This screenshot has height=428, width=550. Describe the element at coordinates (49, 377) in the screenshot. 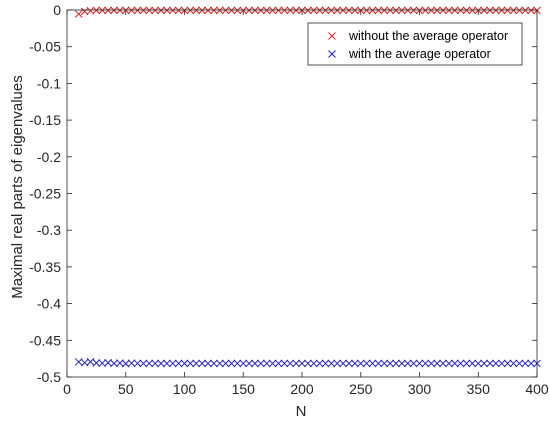

I see `y-tick-label: -0.5` at that location.